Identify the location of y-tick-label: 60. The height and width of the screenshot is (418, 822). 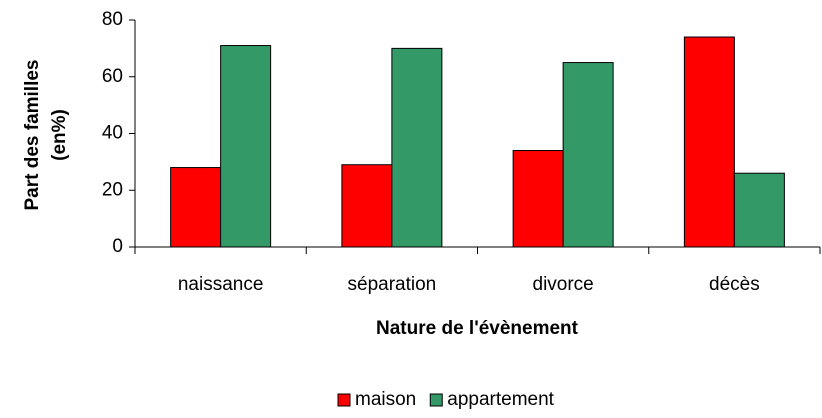
(112, 76).